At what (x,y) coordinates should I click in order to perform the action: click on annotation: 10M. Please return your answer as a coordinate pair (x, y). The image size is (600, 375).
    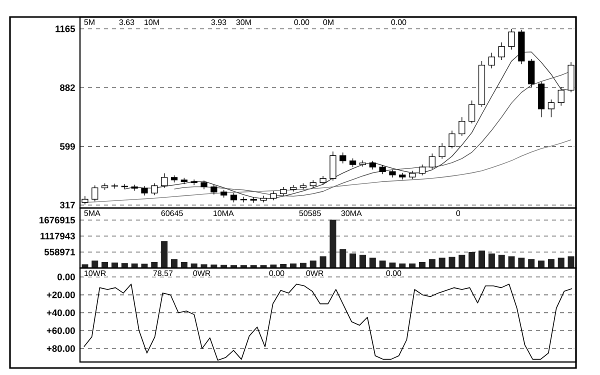
    Looking at the image, I should click on (151, 22).